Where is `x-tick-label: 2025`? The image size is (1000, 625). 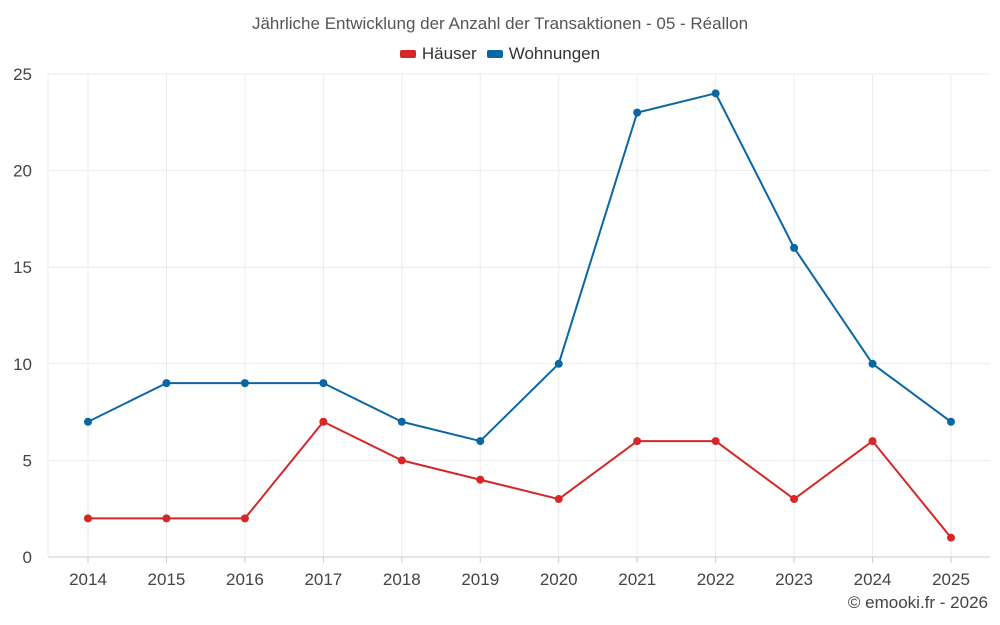 x-tick-label: 2025 is located at coordinates (951, 579).